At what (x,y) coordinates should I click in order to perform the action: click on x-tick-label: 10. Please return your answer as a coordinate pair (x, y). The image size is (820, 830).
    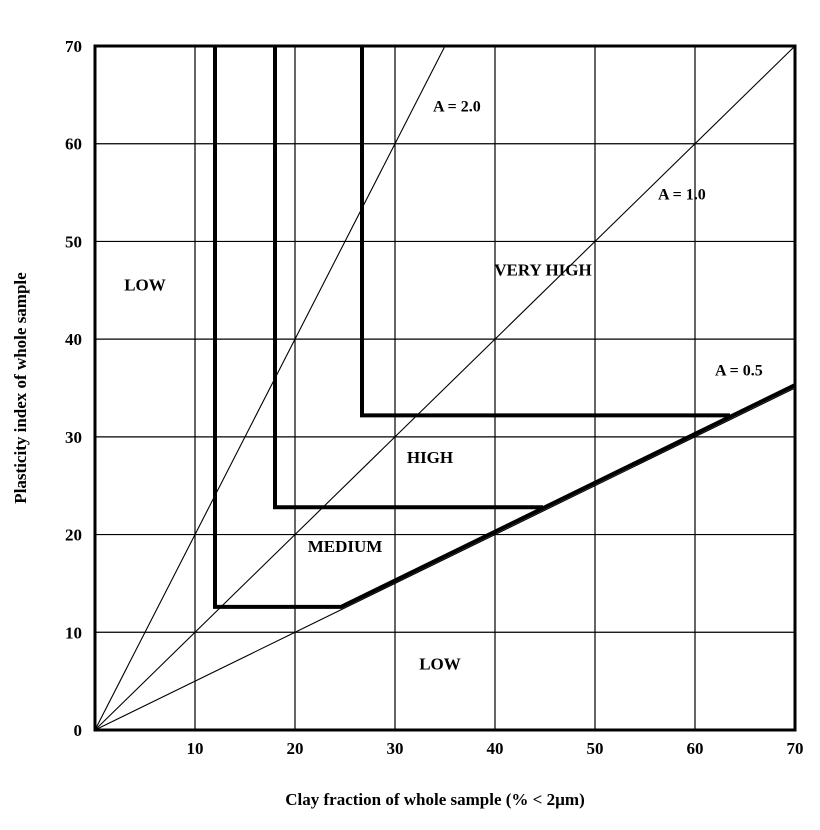
    Looking at the image, I should click on (195, 748).